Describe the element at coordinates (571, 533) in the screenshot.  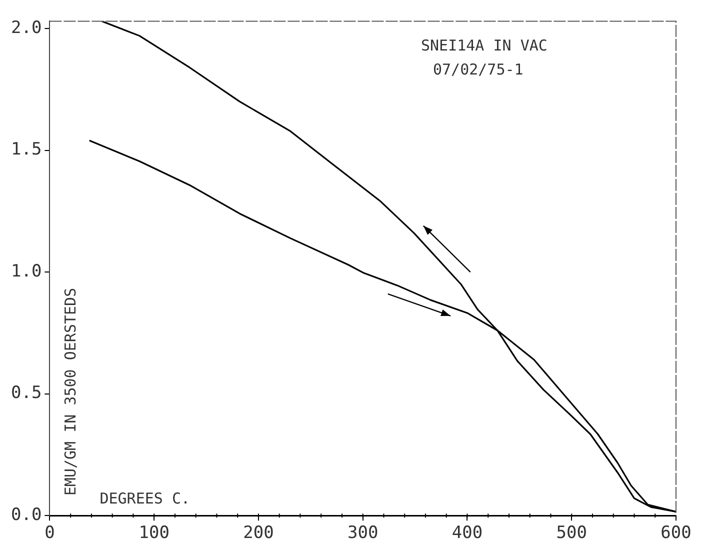
I see `x-tick-label: 500` at that location.